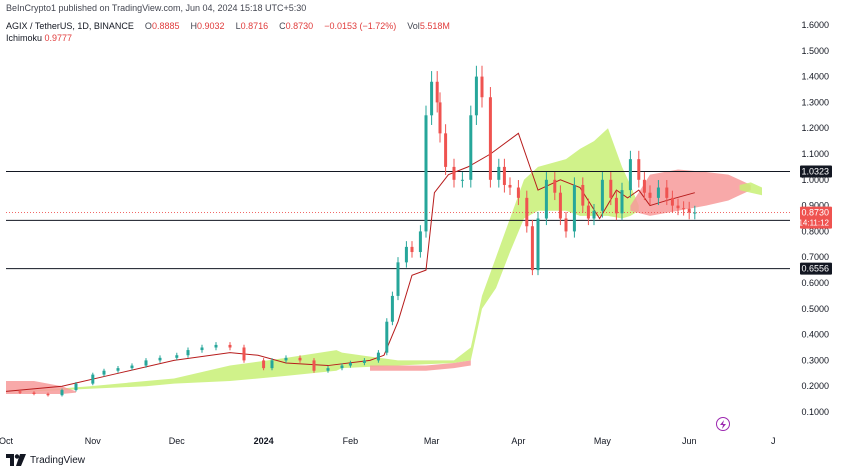  Describe the element at coordinates (70, 26) in the screenshot. I see `symbol-name: AGIX / TetherUS, 1D, BINANCE` at that location.